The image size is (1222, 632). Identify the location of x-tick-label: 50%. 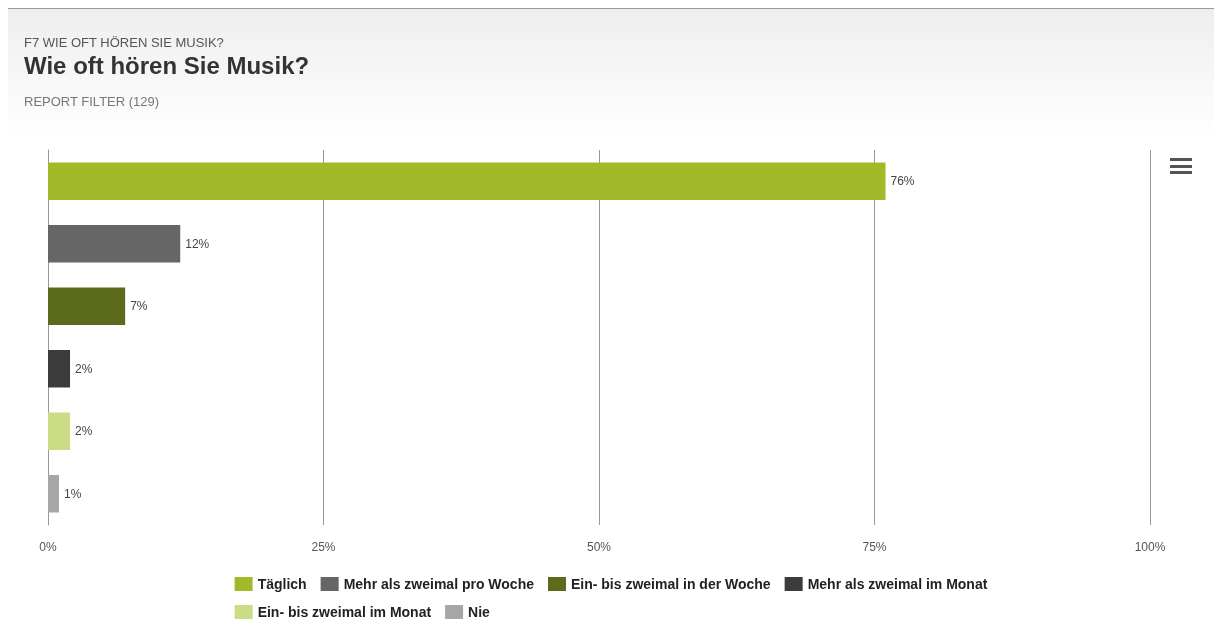
(599, 547).